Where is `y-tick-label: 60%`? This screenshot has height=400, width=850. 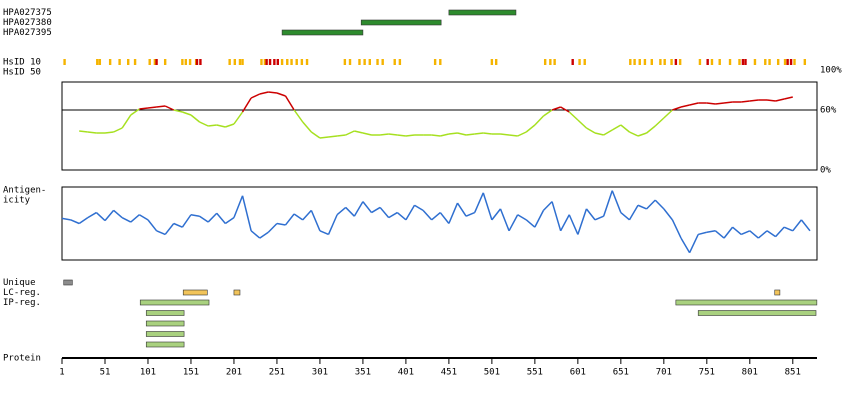 y-tick-label: 60% is located at coordinates (828, 111).